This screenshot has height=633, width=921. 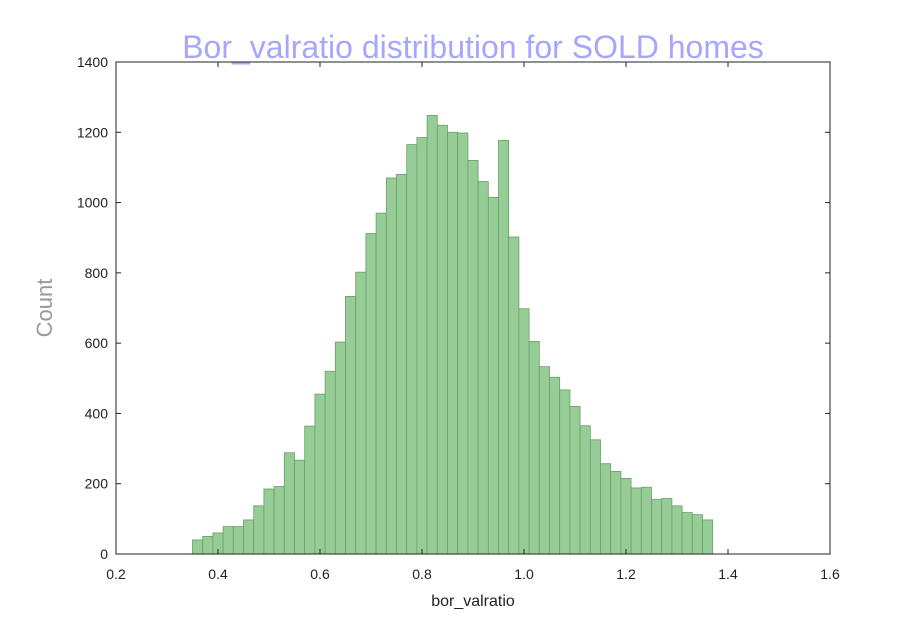 I want to click on x-axis-label: bor_valratio, so click(x=473, y=601).